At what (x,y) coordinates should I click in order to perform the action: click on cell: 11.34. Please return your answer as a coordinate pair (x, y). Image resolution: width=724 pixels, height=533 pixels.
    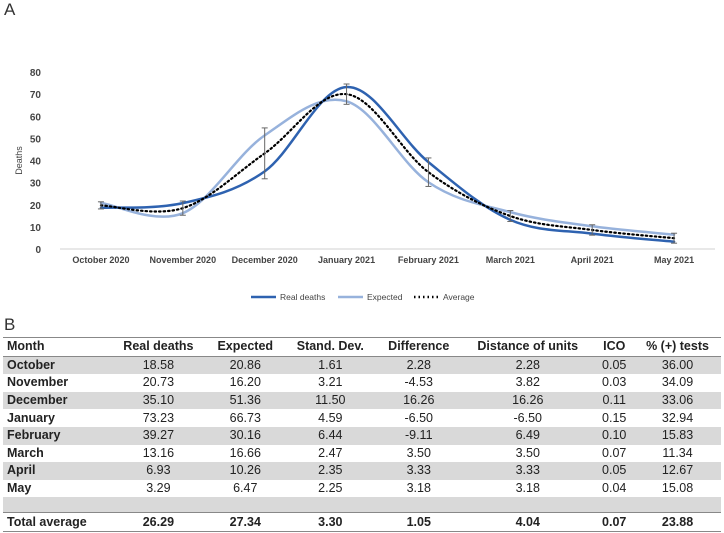
    Looking at the image, I should click on (677, 452).